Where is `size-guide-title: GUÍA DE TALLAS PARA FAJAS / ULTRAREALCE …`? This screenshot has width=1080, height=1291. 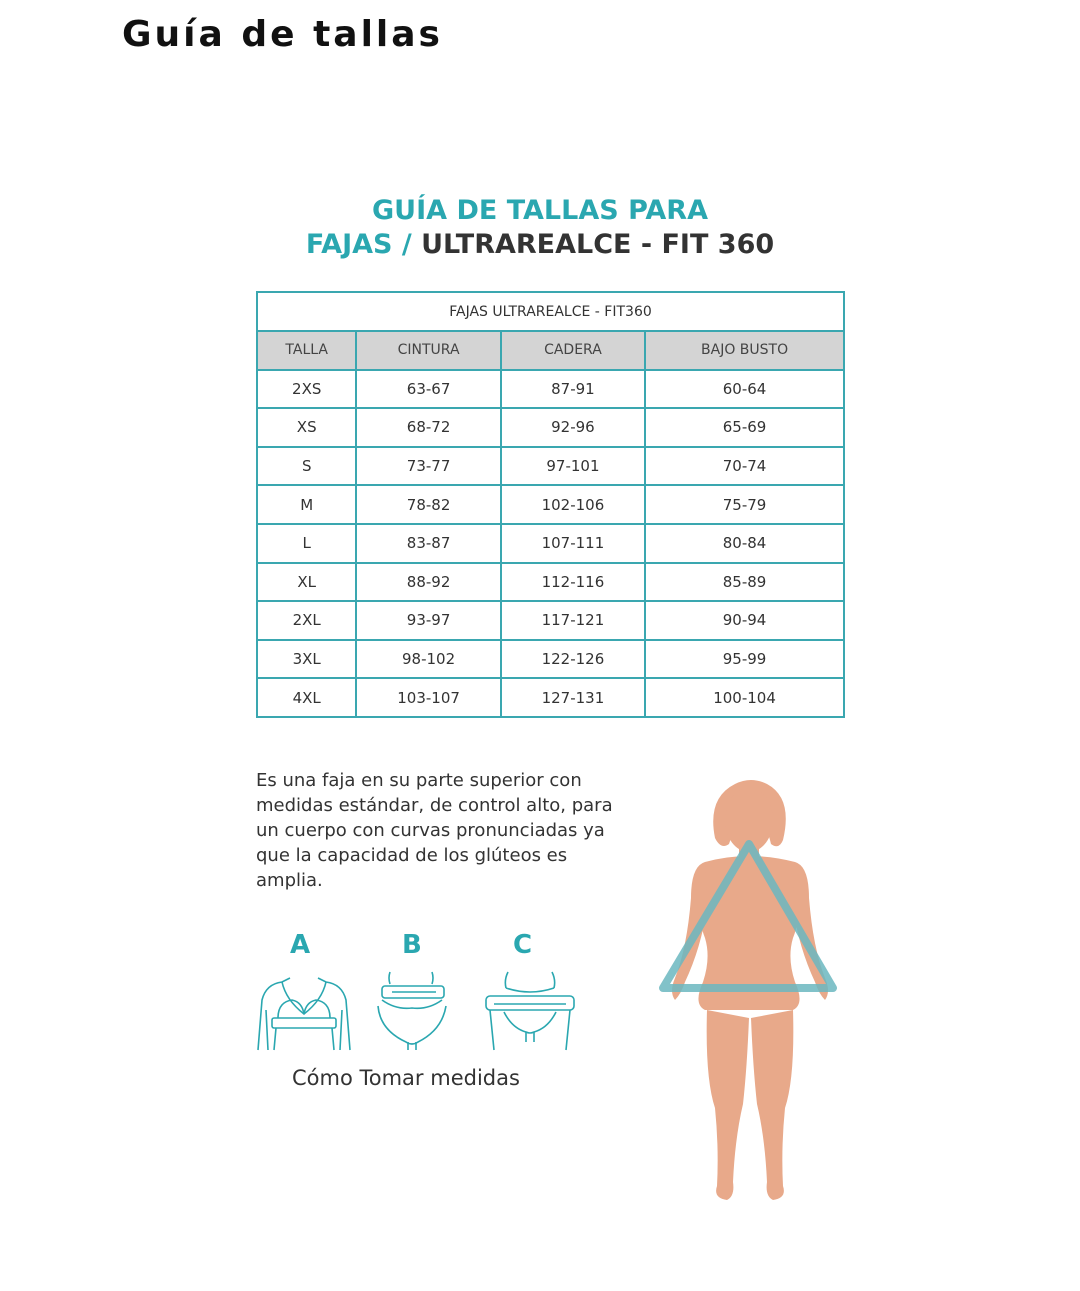 size-guide-title: GUÍA DE TALLAS PARA FAJAS / ULTRAREALCE … is located at coordinates (540, 228).